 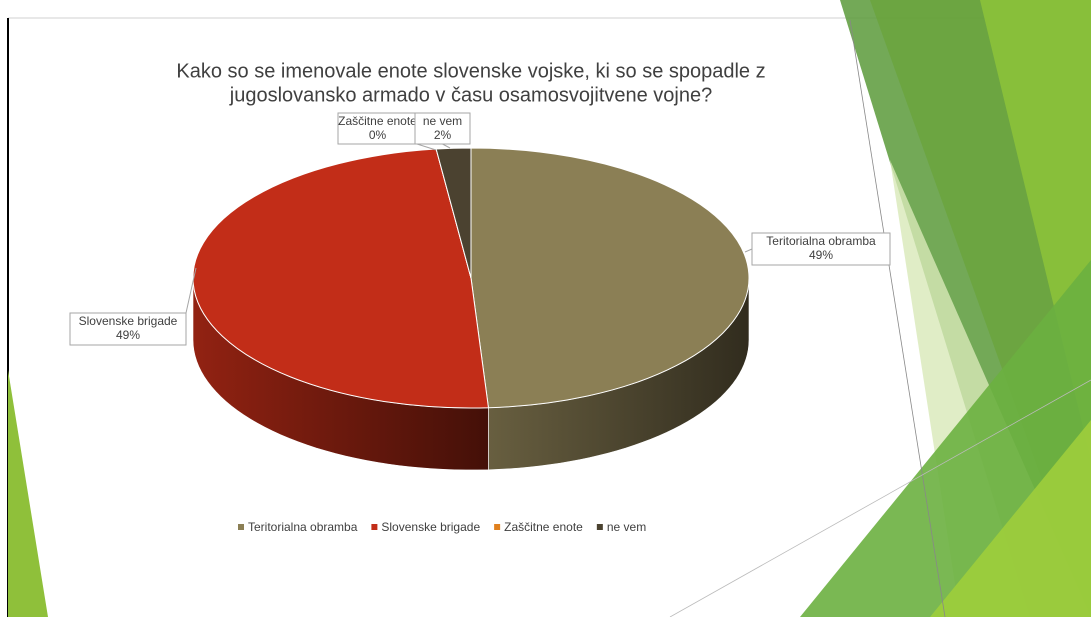 I want to click on label-value: 2%, so click(x=443, y=135).